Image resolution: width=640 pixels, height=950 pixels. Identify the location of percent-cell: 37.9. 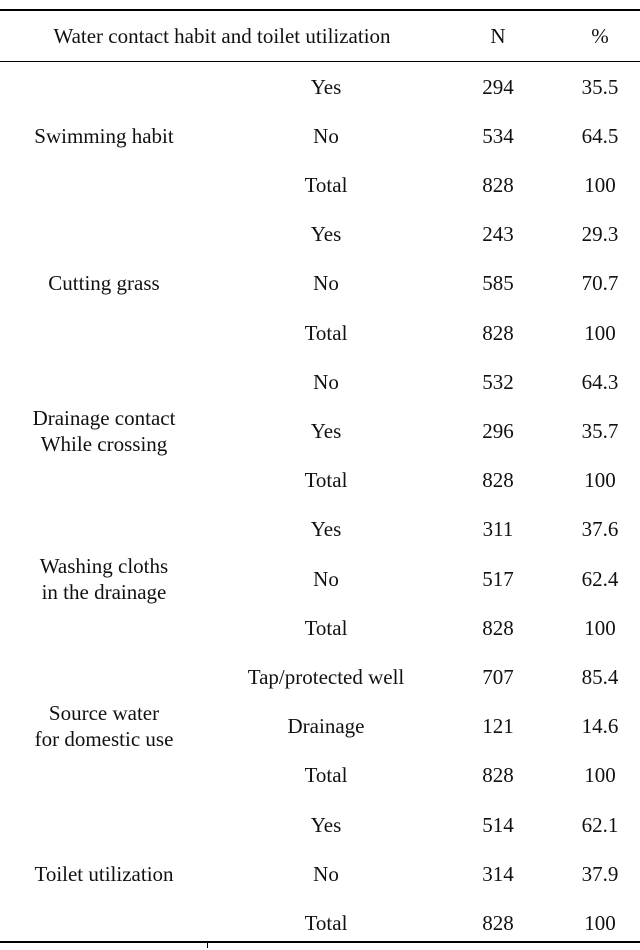
(600, 873).